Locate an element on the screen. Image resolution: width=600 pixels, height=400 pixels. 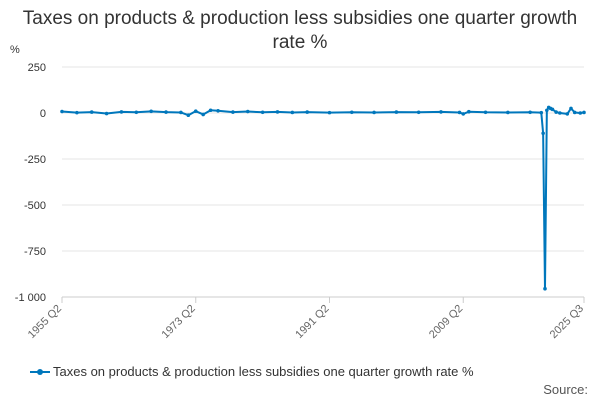
x-axis-ticks: 1955 Q2 1973 Q2 1991 Q2 2009 Q2 2025 Q3 is located at coordinates (306, 319).